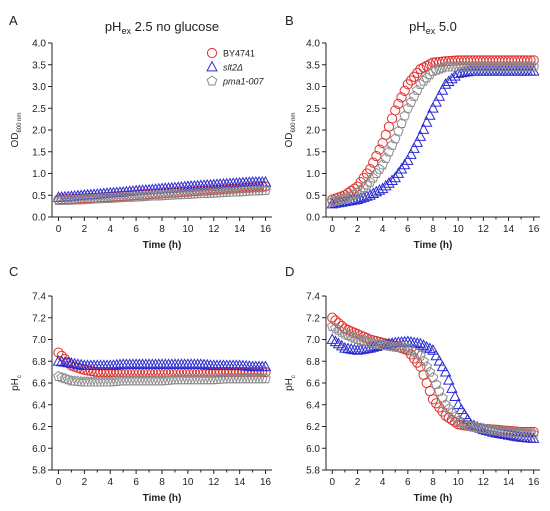 The width and height of the screenshot is (550, 511). What do you see at coordinates (289, 271) in the screenshot?
I see `panel-letter: D` at bounding box center [289, 271].